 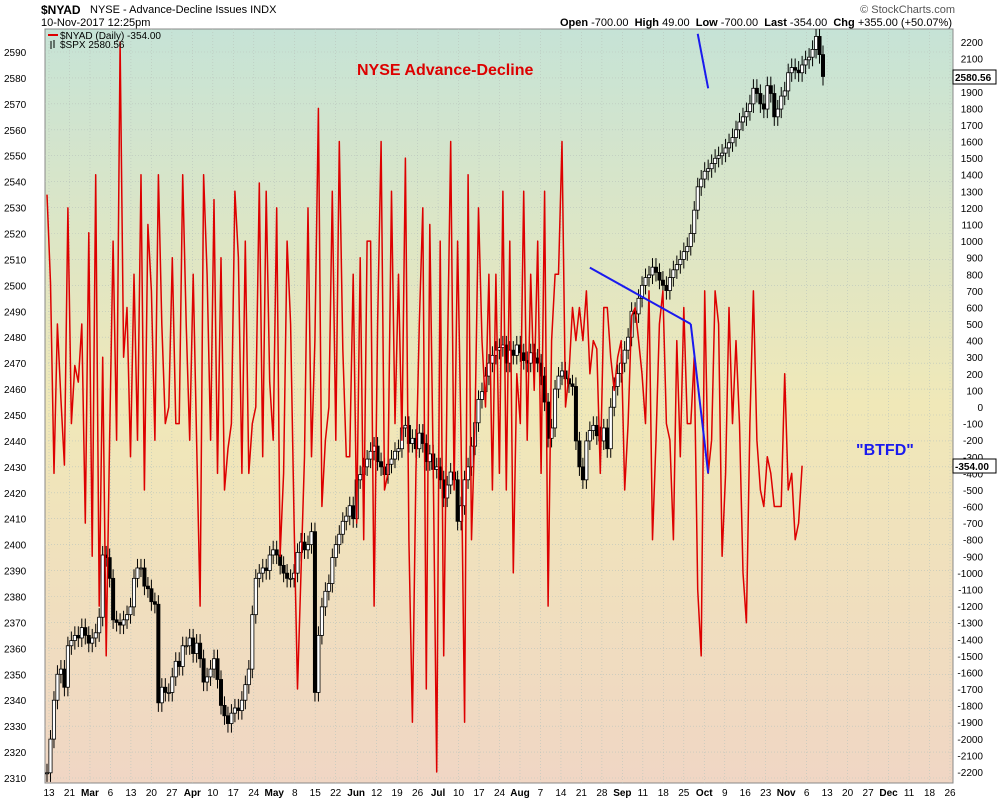 What do you see at coordinates (704, 793) in the screenshot?
I see `x-tick-label: Oct` at bounding box center [704, 793].